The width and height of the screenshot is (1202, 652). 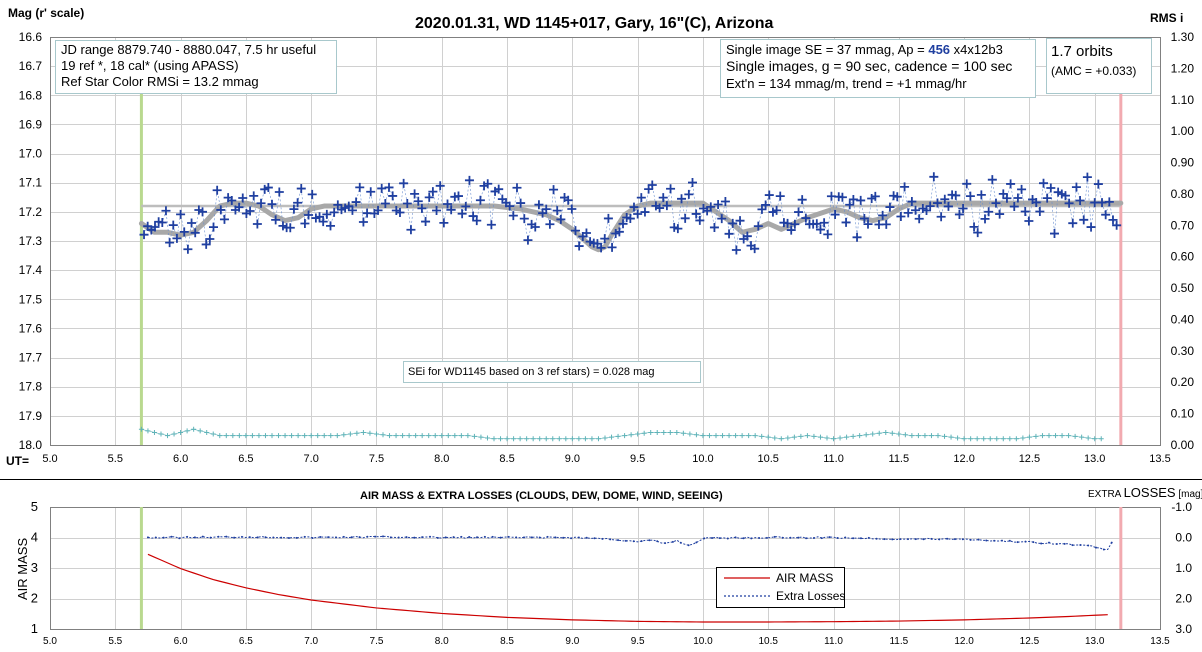 I want to click on ref-star-color-text: Ref Star Color RMSi = 13.2 mmag, so click(x=160, y=81).